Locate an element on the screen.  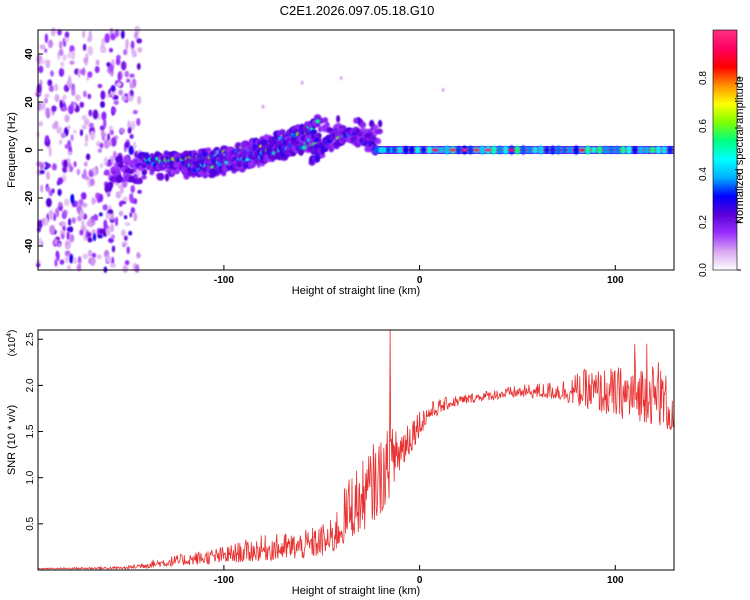
y-tick-label: -40 is located at coordinates (29, 245).